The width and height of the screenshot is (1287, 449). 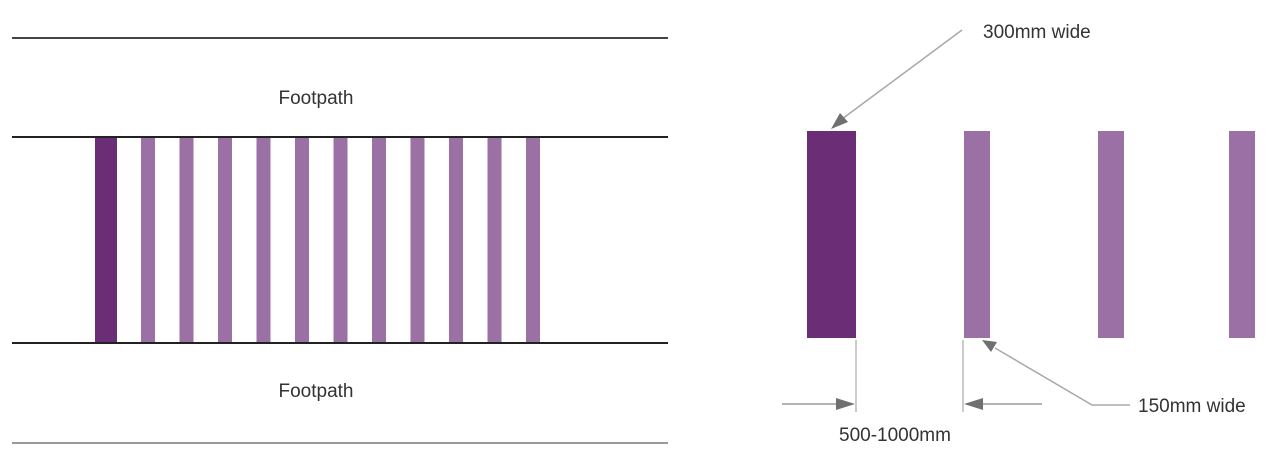 What do you see at coordinates (1037, 32) in the screenshot?
I see `wide-stripe-label: 300mm wide` at bounding box center [1037, 32].